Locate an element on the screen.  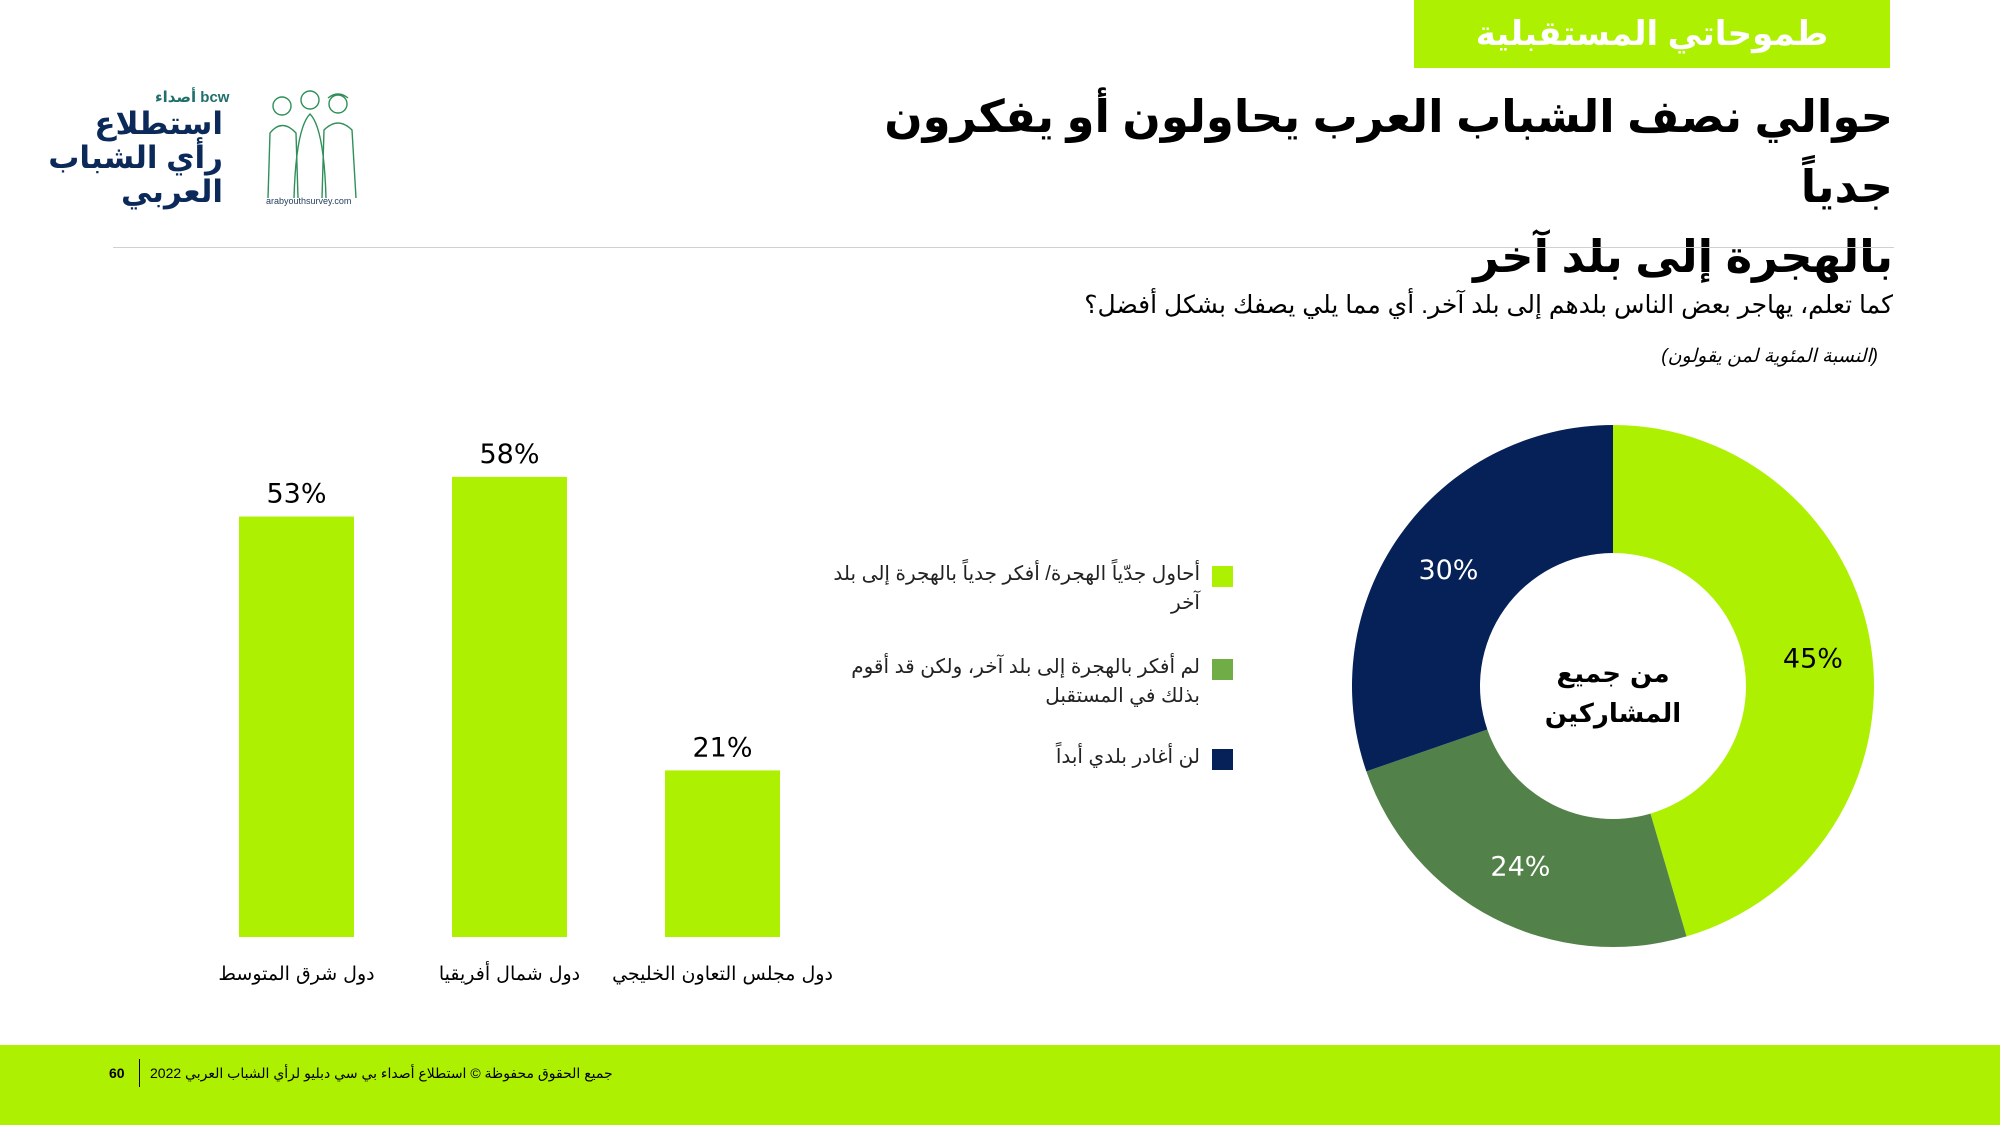
footer-separator is located at coordinates (139, 1073).